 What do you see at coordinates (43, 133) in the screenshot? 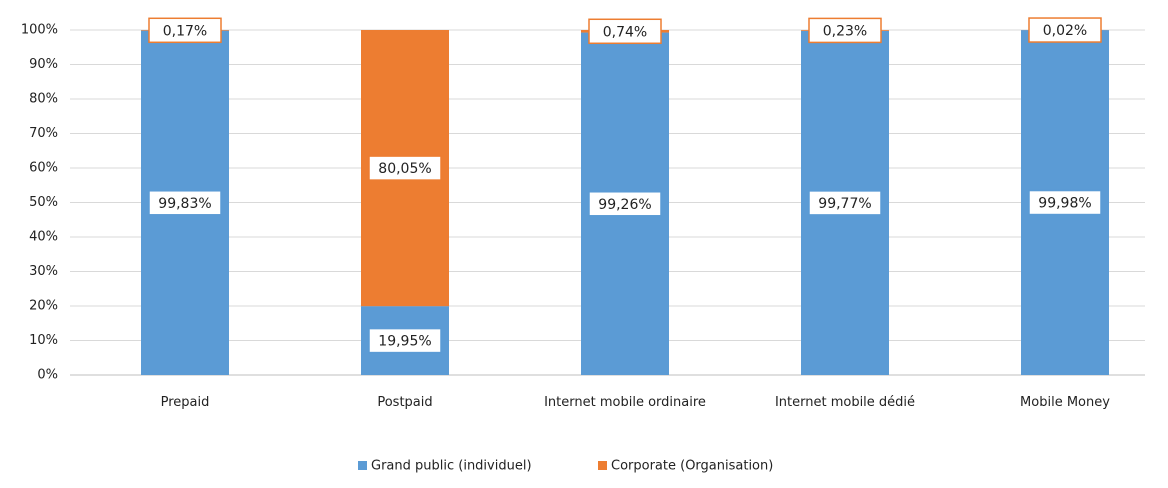
I see `y-tick-label: 70%` at bounding box center [43, 133].